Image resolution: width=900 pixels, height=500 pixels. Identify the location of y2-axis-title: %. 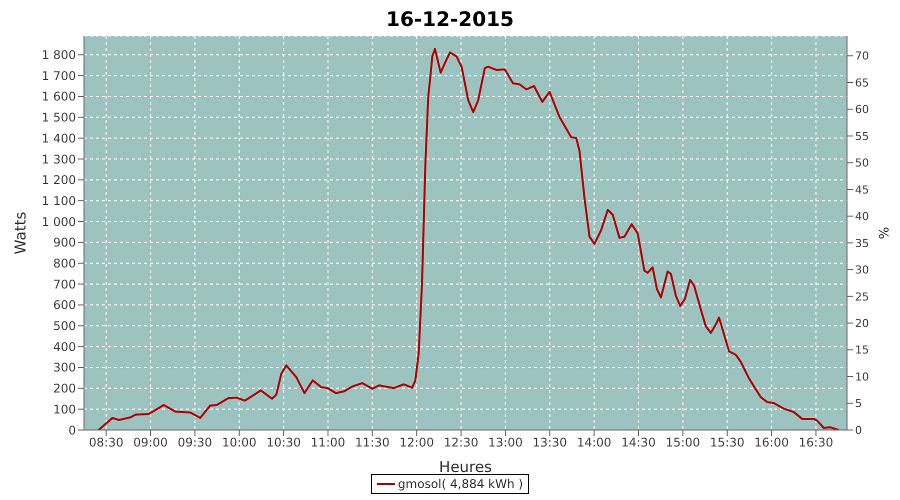
(885, 233).